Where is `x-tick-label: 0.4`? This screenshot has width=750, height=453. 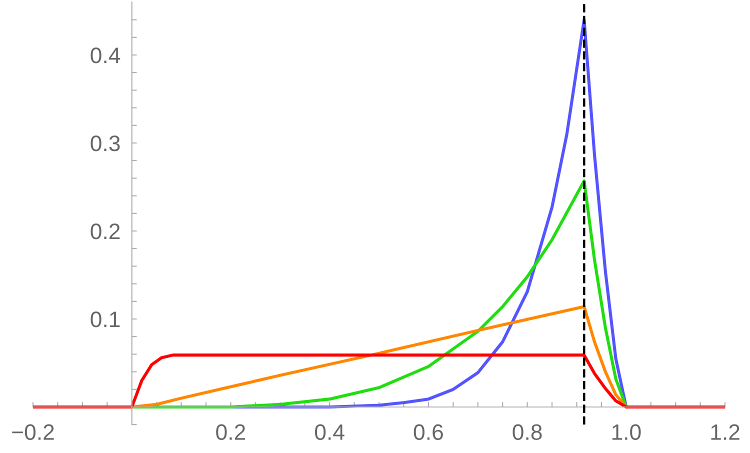
x-tick-label: 0.4 is located at coordinates (329, 432).